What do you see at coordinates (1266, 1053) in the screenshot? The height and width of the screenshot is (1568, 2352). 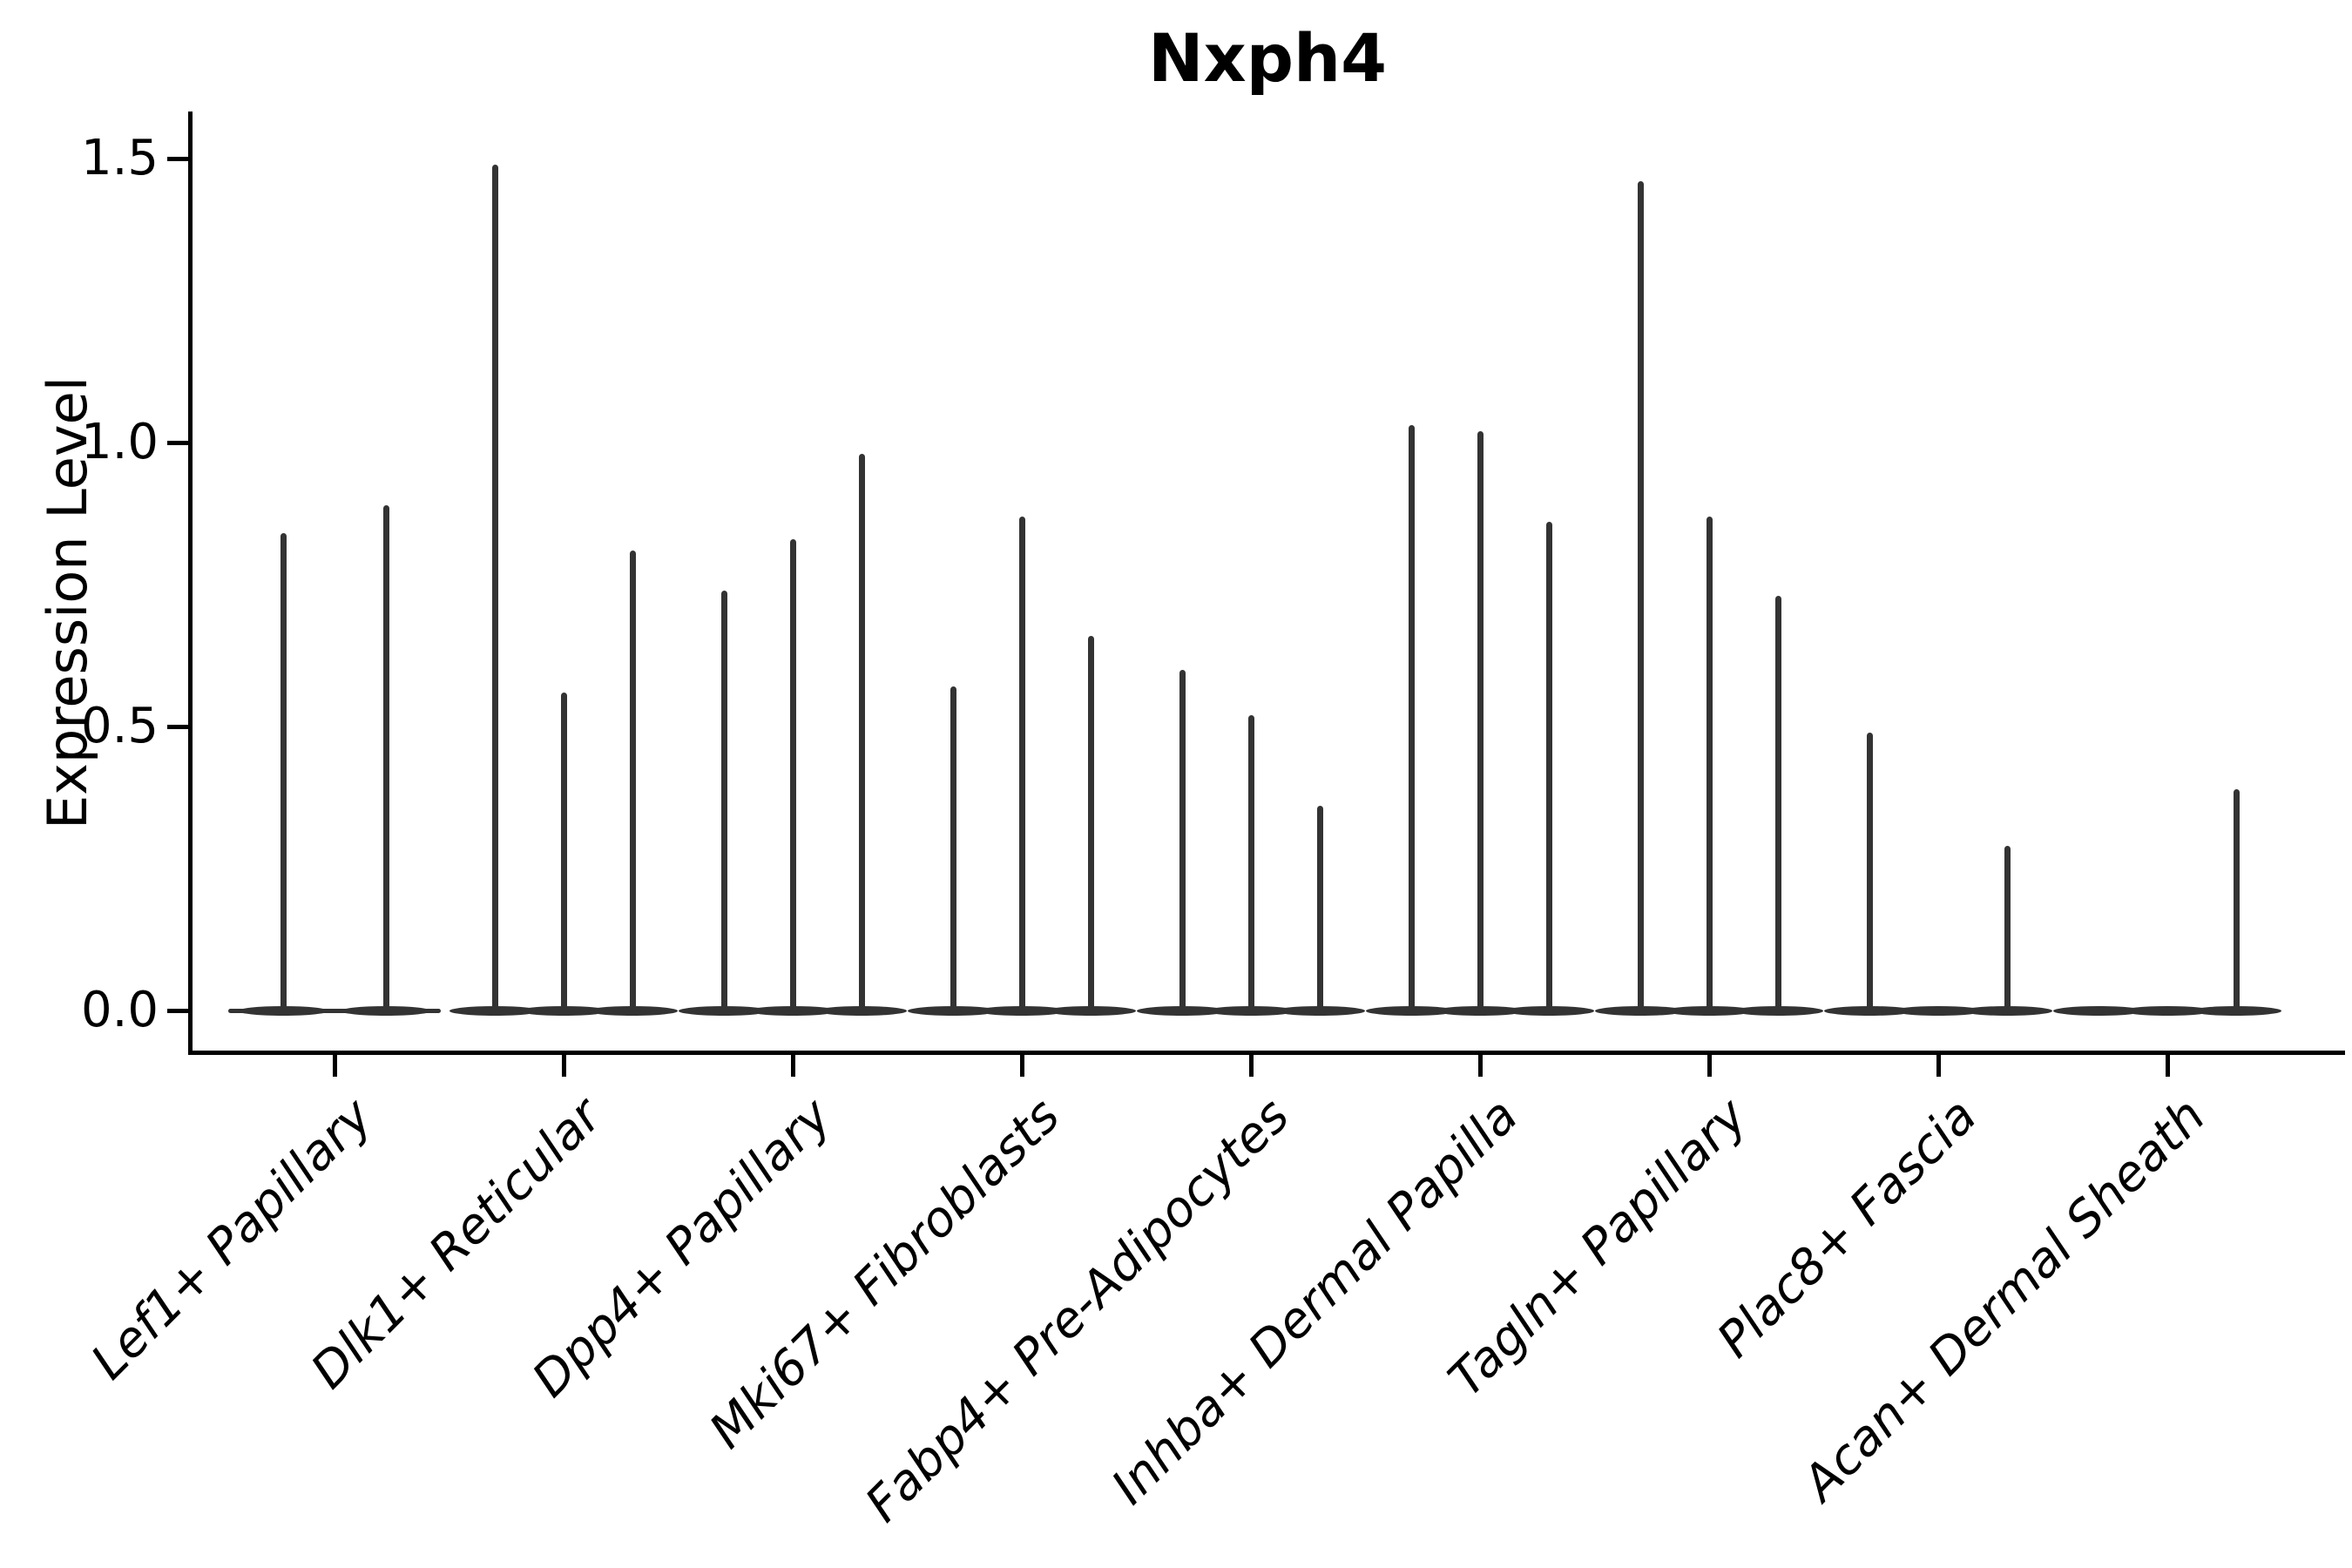 I see `x-axis-spine` at bounding box center [1266, 1053].